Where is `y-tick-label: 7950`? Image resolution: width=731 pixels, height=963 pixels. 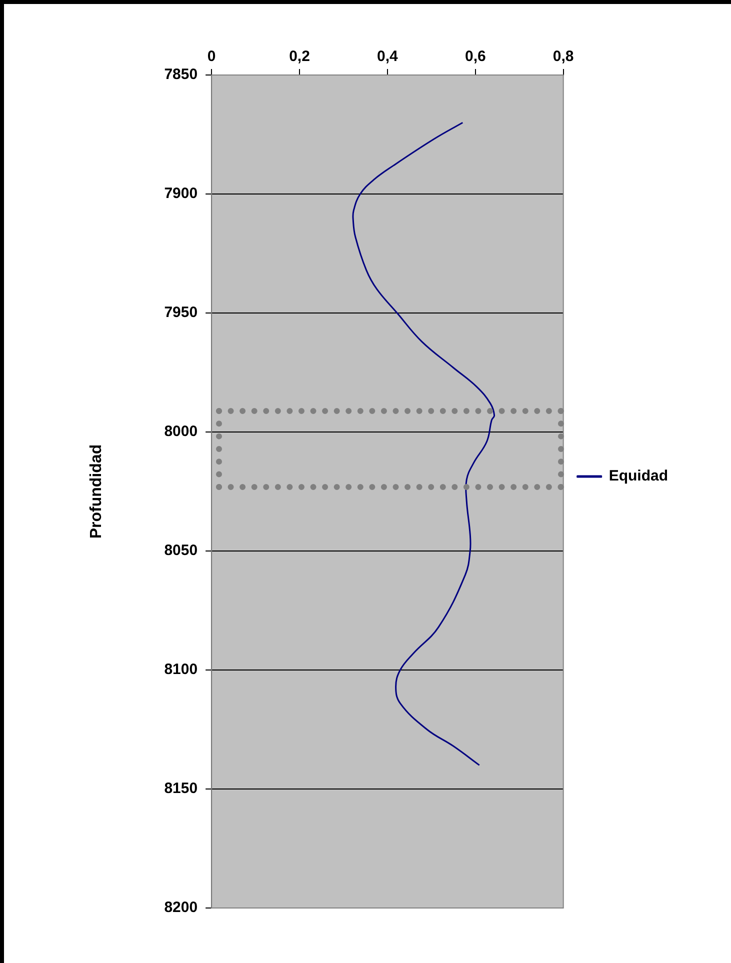 y-tick-label: 7950 is located at coordinates (181, 313).